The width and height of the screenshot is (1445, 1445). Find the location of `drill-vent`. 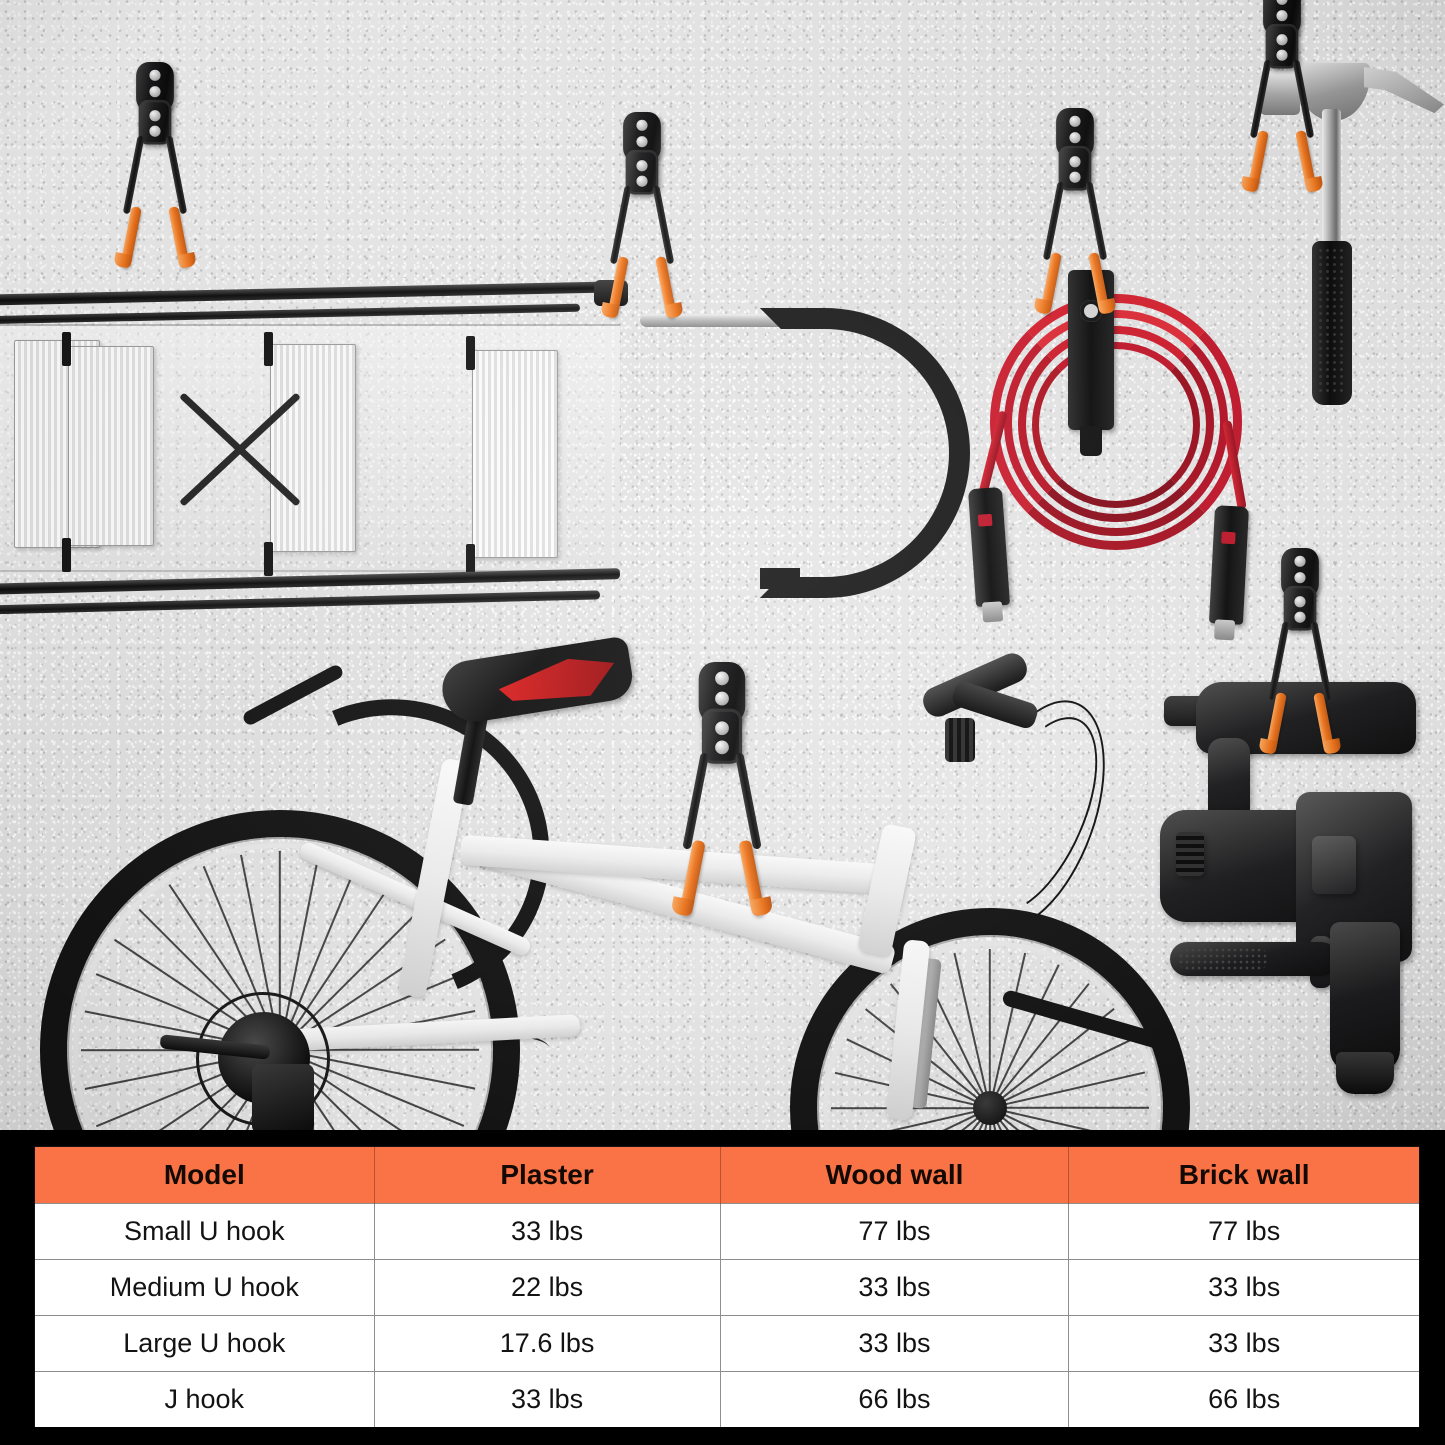

drill-vent is located at coordinates (1190, 854).